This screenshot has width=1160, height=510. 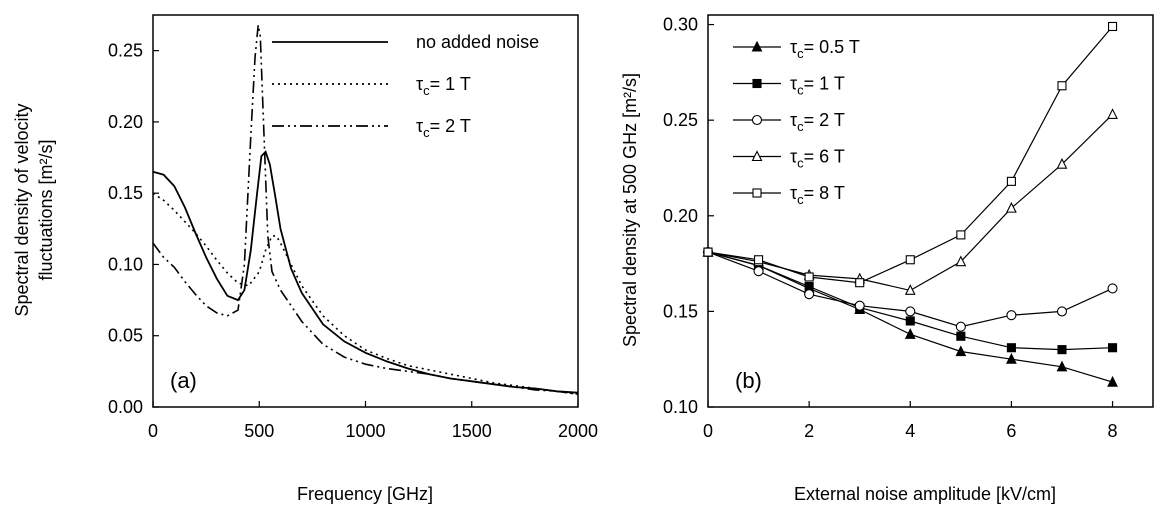 I want to click on panel-b-x-tick-label: 2, so click(x=809, y=431).